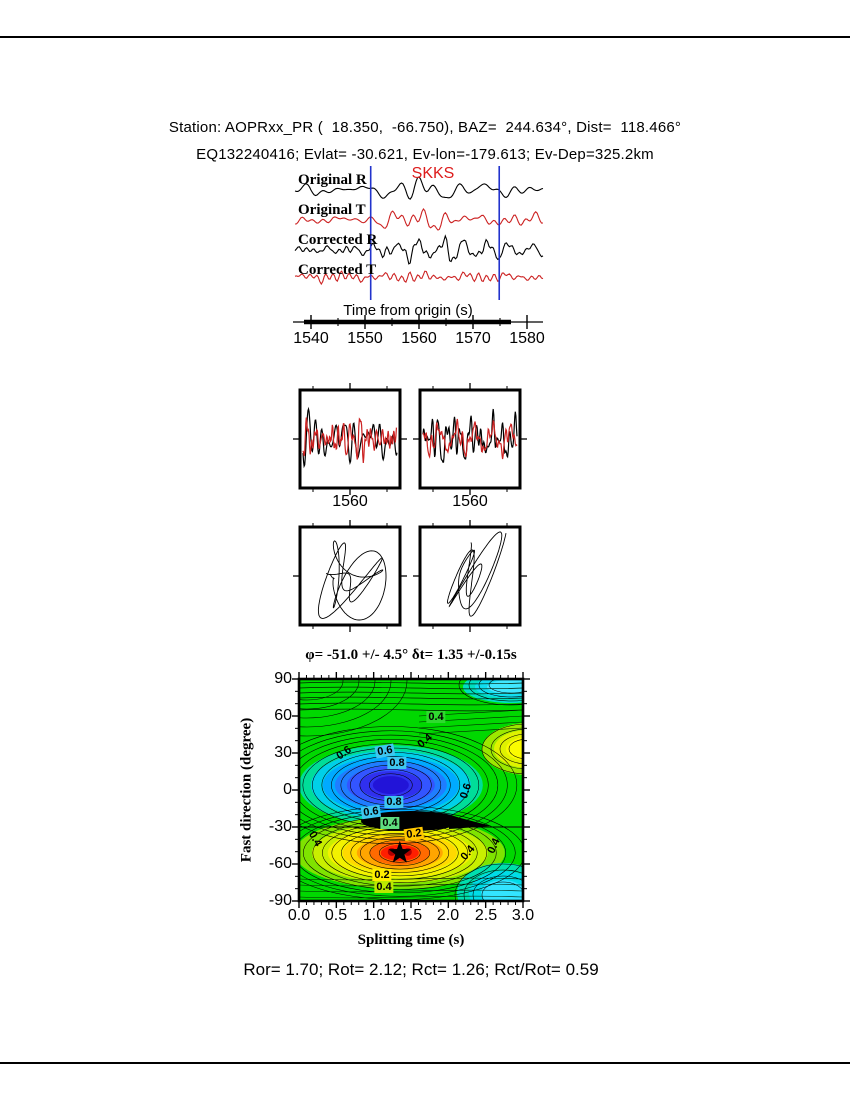 The width and height of the screenshot is (850, 1100). I want to click on contour-value-label-10: 0.2, so click(382, 875).